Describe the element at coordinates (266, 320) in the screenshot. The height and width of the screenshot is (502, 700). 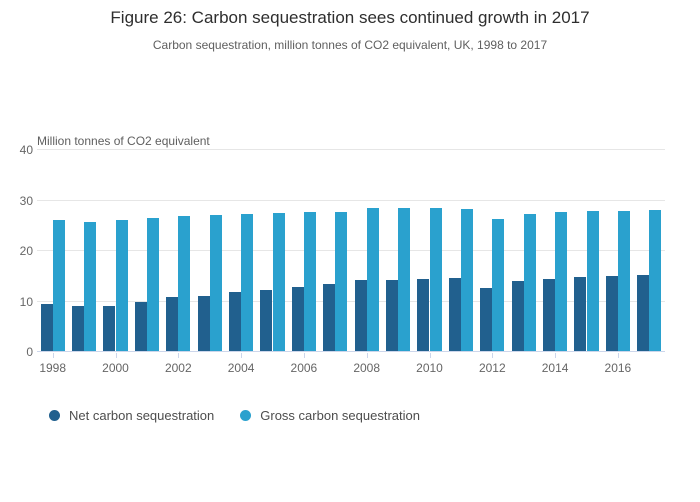
I see `bar-net-2005` at that location.